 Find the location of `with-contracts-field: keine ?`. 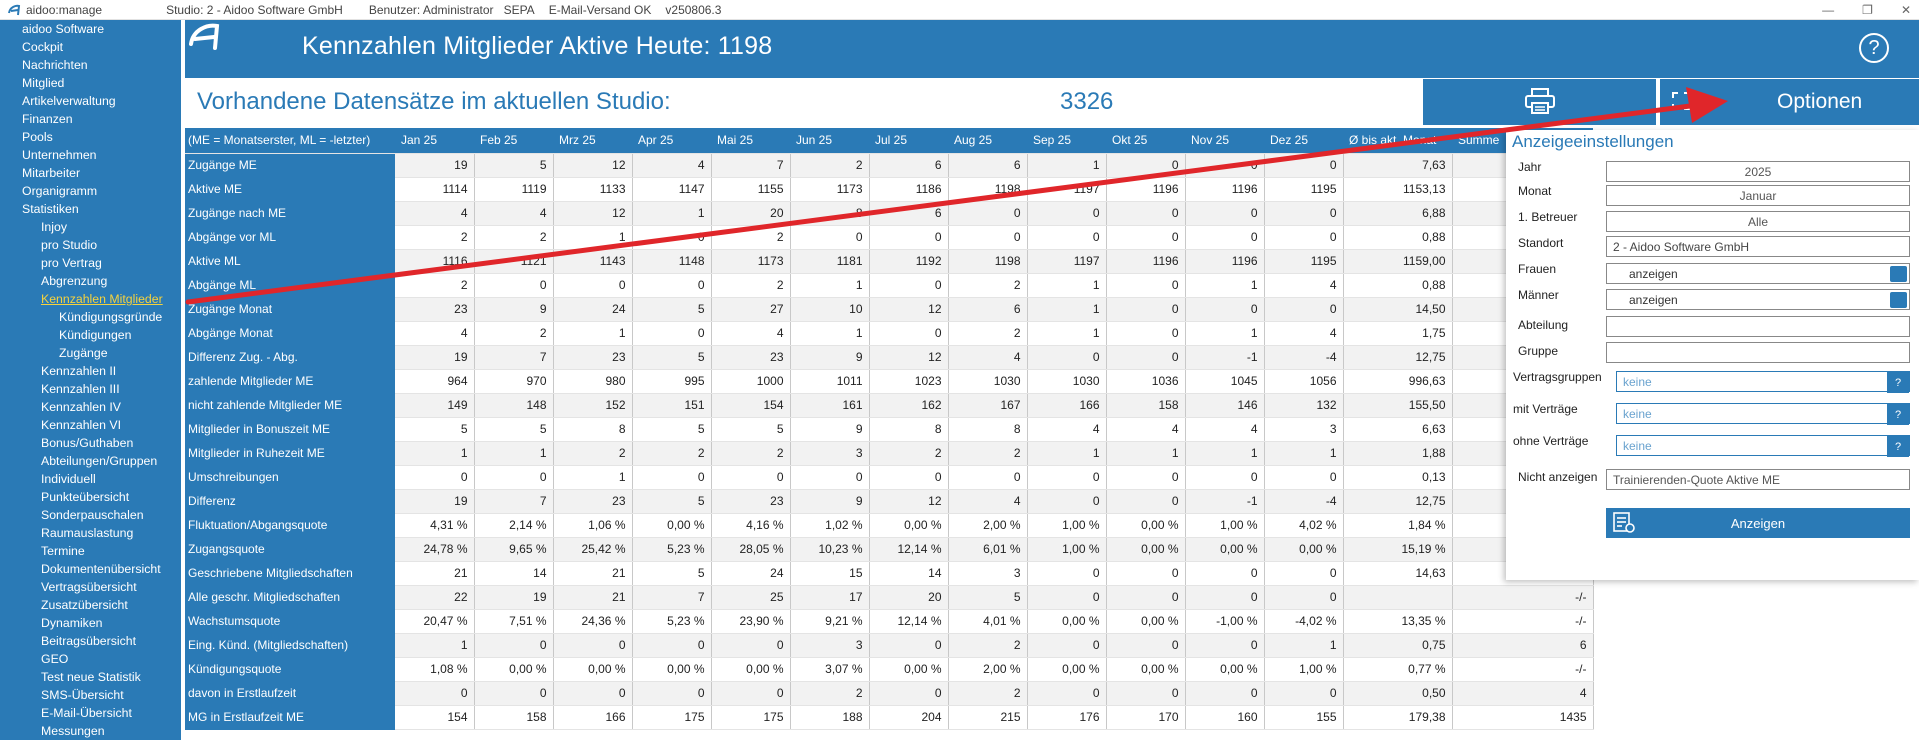

with-contracts-field: keine ? is located at coordinates (1763, 414).